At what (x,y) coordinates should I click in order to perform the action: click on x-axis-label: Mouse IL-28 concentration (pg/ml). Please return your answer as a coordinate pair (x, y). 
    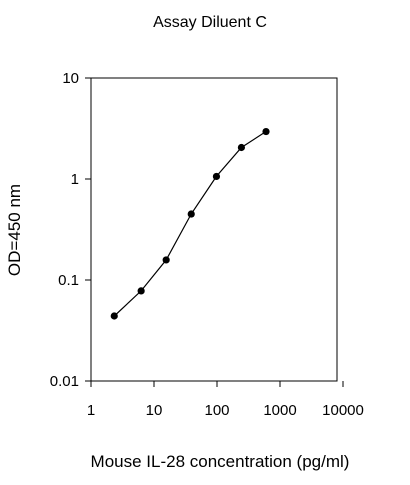
    Looking at the image, I should click on (220, 461).